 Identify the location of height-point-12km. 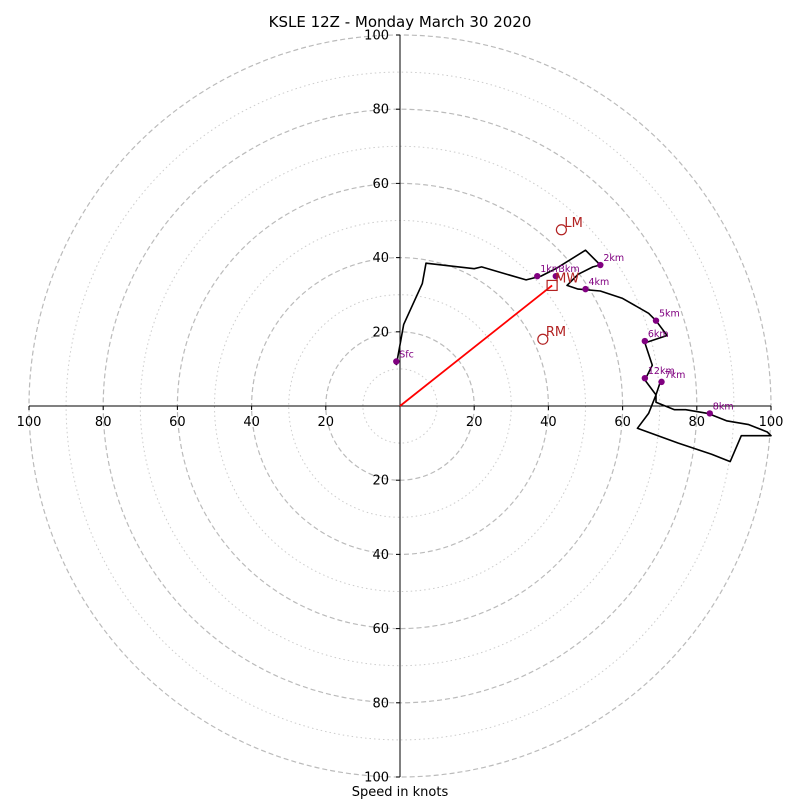
(645, 378).